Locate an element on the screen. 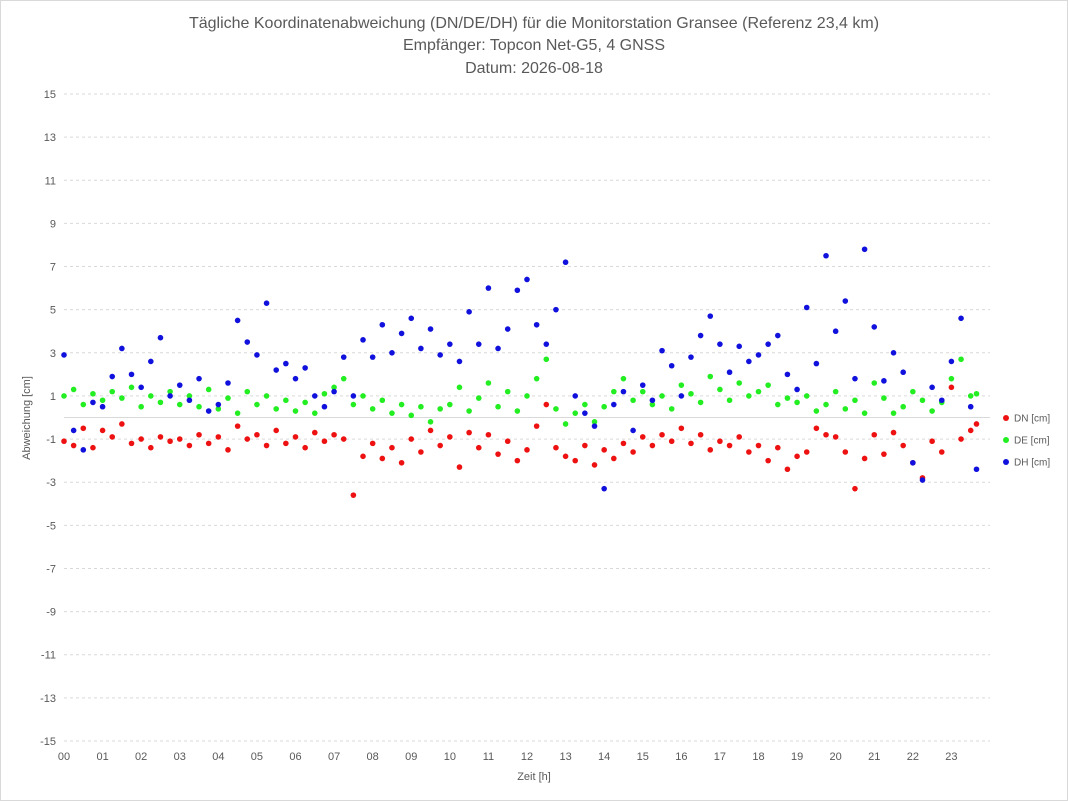  legend-label: DE [cm] is located at coordinates (1032, 441).